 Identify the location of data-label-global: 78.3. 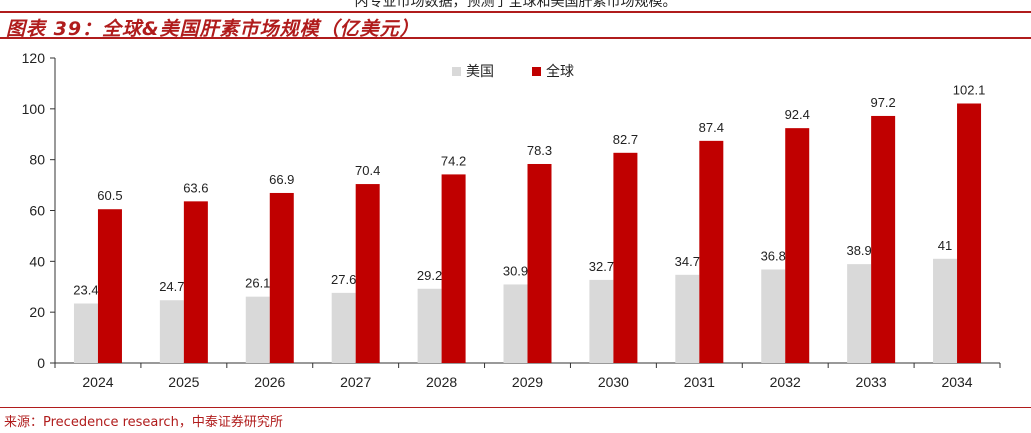
(539, 150).